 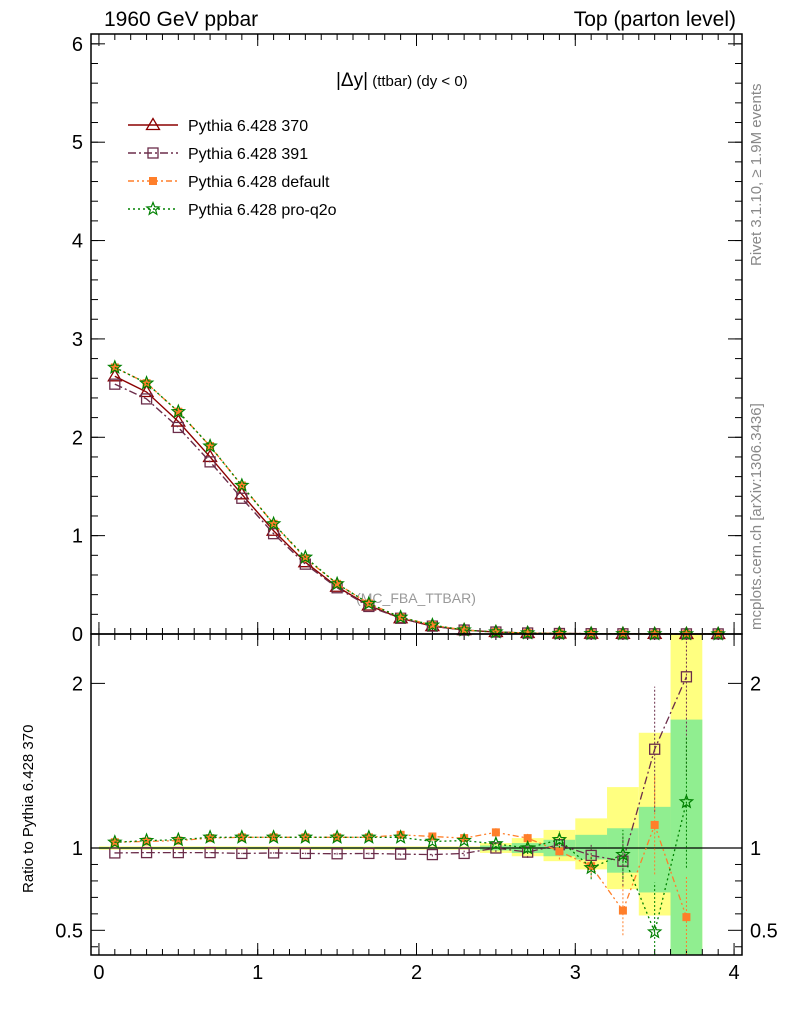 I want to click on analysis-watermark: (MC_FBA_TTBAR), so click(x=416, y=598).